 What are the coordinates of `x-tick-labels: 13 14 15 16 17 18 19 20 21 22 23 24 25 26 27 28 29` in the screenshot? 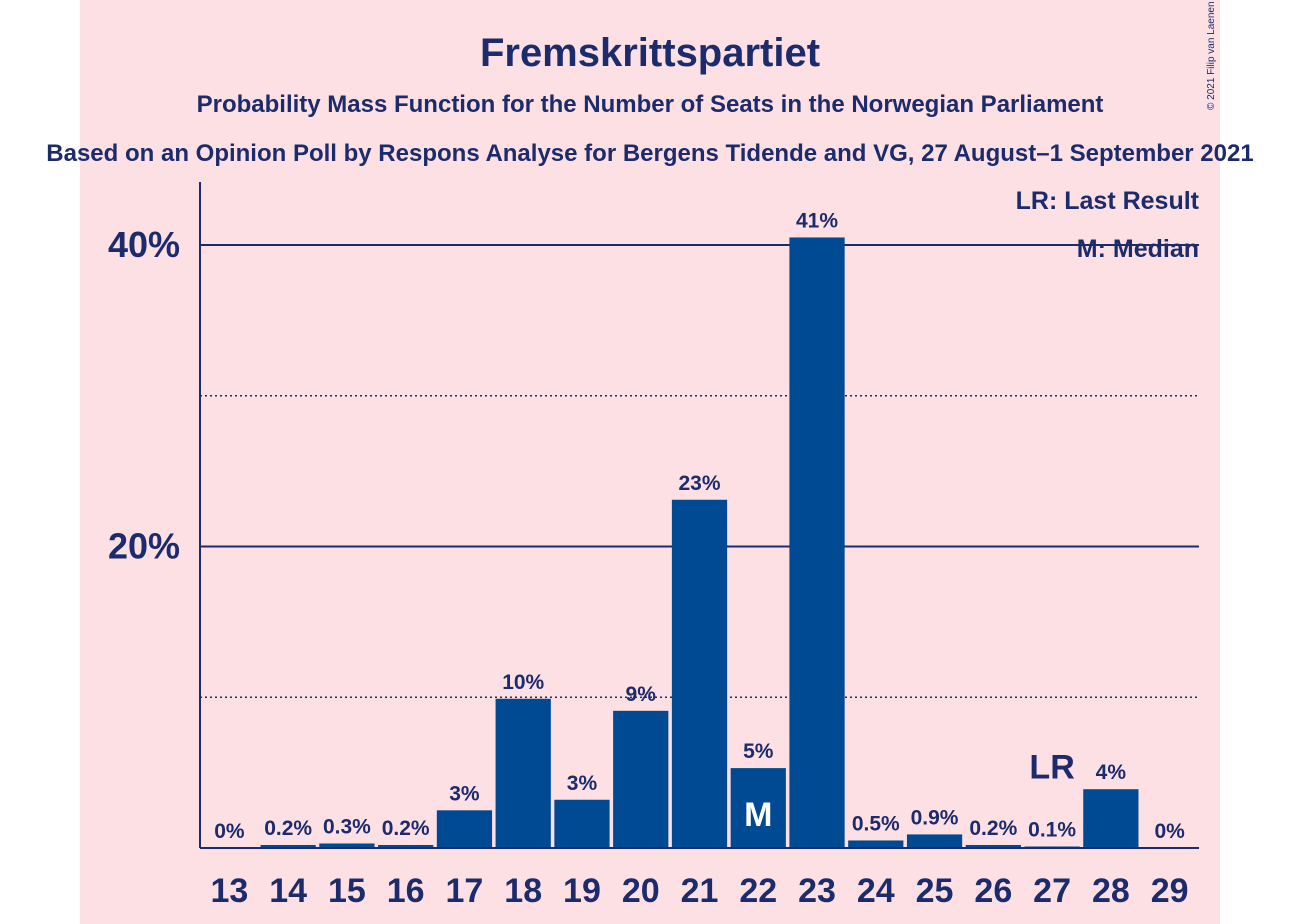 It's located at (699, 891).